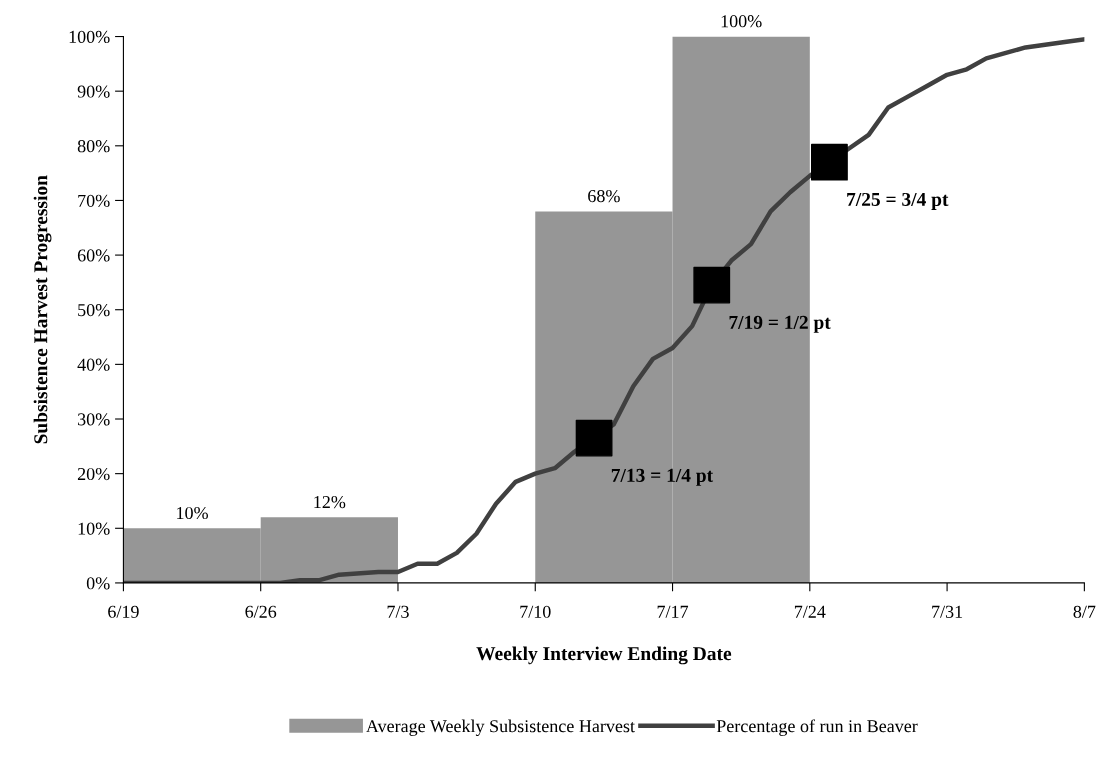  What do you see at coordinates (1084, 611) in the screenshot?
I see `x-tick-label: 8/7` at bounding box center [1084, 611].